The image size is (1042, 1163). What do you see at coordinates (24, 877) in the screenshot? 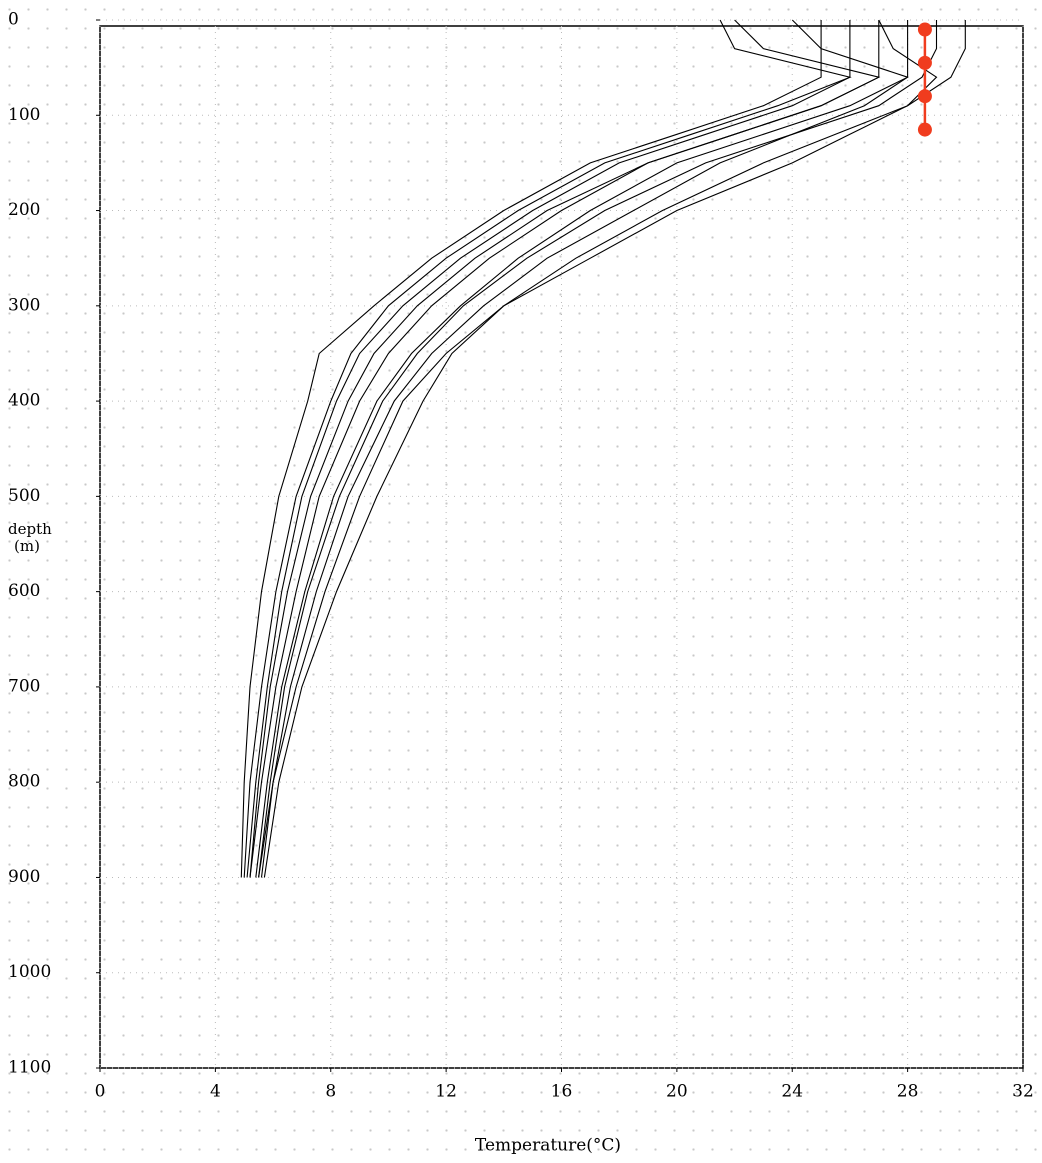
I see `y-tick-label: 900` at bounding box center [24, 877].